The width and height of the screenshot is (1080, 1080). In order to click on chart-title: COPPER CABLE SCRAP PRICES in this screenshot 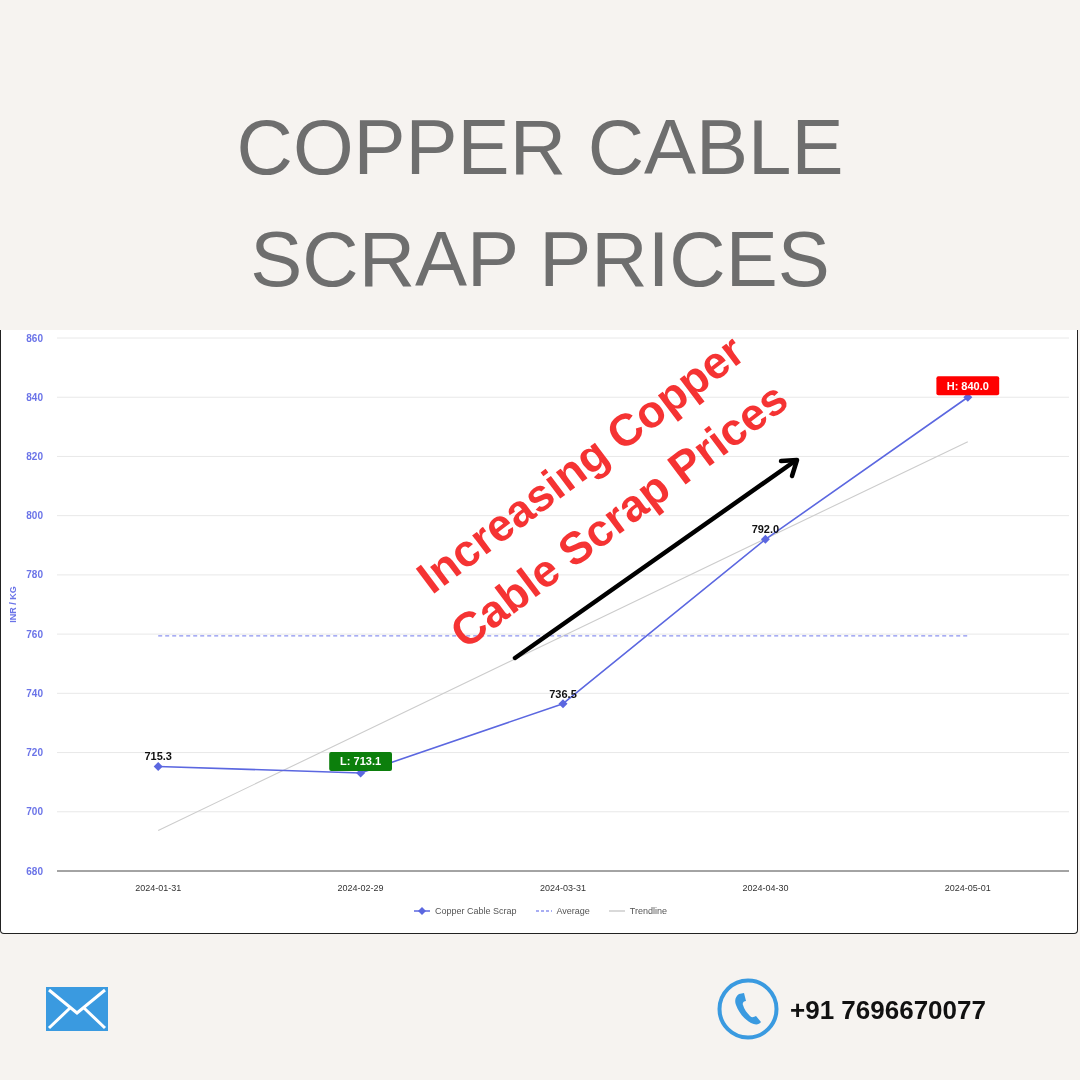, I will do `click(540, 203)`.